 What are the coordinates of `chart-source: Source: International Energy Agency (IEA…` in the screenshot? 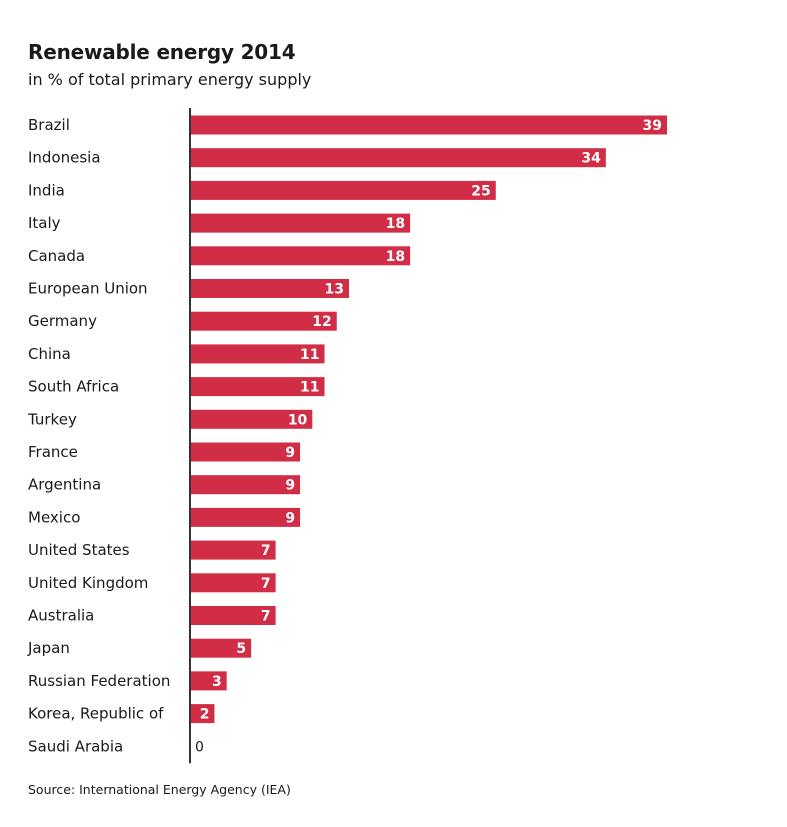 It's located at (159, 789).